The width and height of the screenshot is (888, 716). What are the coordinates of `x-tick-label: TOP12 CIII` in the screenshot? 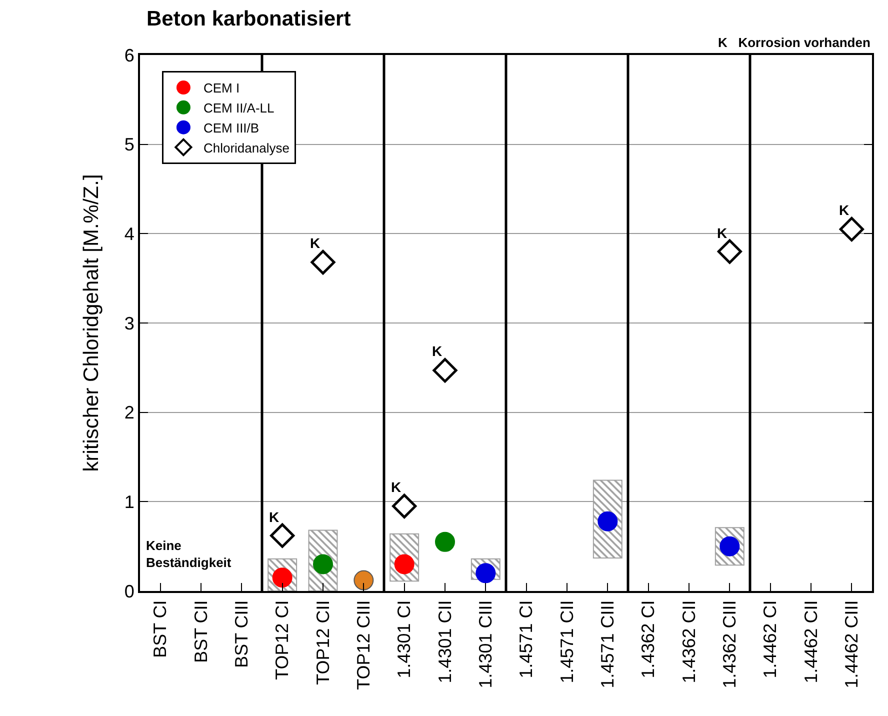 It's located at (364, 645).